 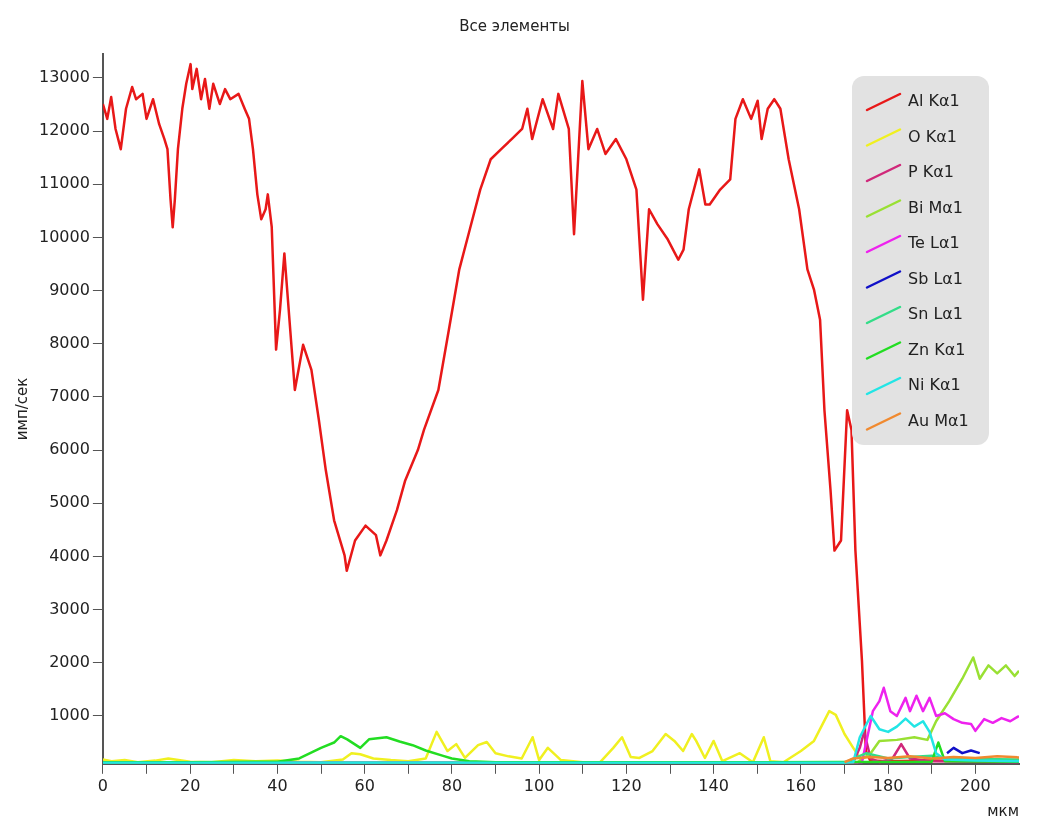 What do you see at coordinates (938, 420) in the screenshot?
I see `legend-label: Au Mα1` at bounding box center [938, 420].